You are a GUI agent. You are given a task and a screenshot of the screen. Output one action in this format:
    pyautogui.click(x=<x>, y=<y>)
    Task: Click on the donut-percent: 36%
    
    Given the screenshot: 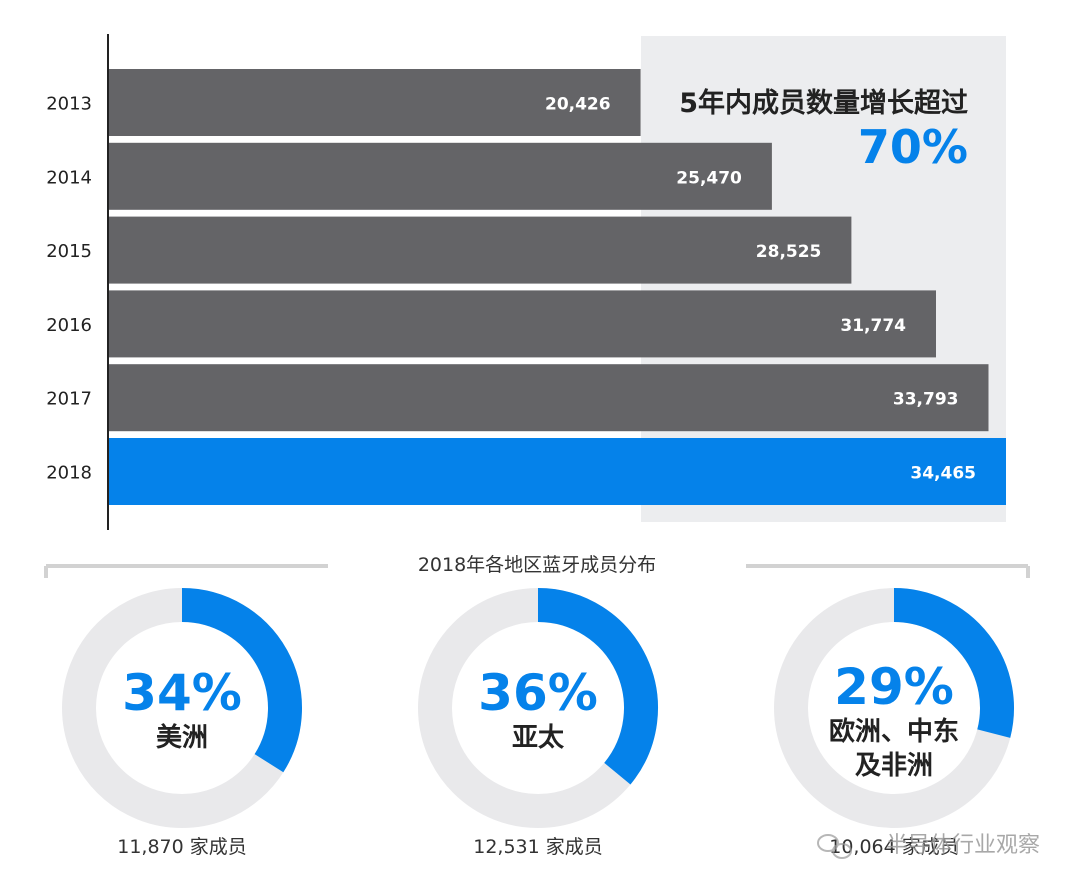 What is the action you would take?
    pyautogui.click(x=538, y=693)
    